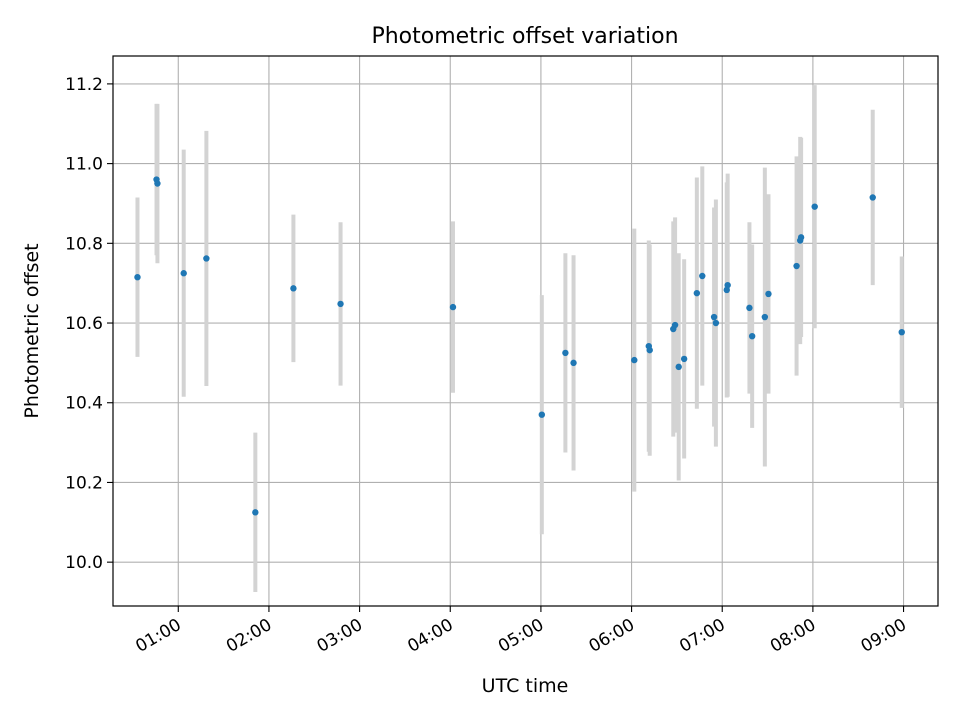  What do you see at coordinates (84, 165) in the screenshot?
I see `y-tick-label: 11.0` at bounding box center [84, 165].